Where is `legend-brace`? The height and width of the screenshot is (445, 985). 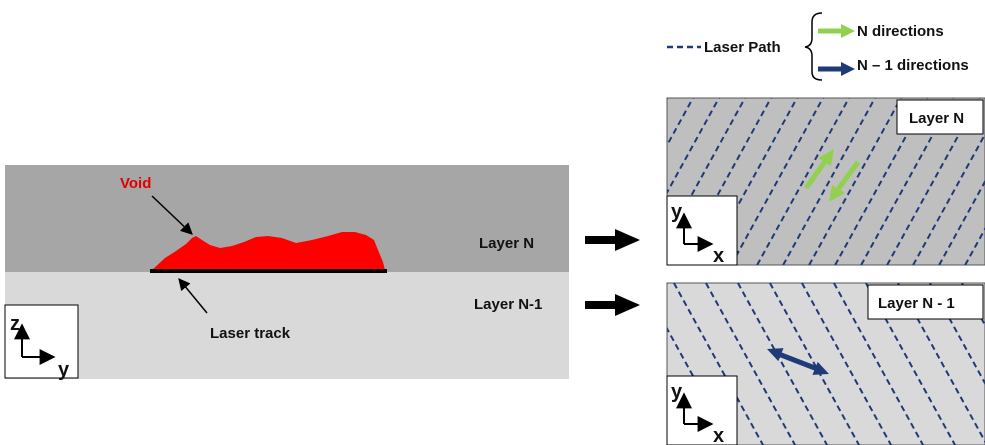
legend-brace is located at coordinates (813, 46).